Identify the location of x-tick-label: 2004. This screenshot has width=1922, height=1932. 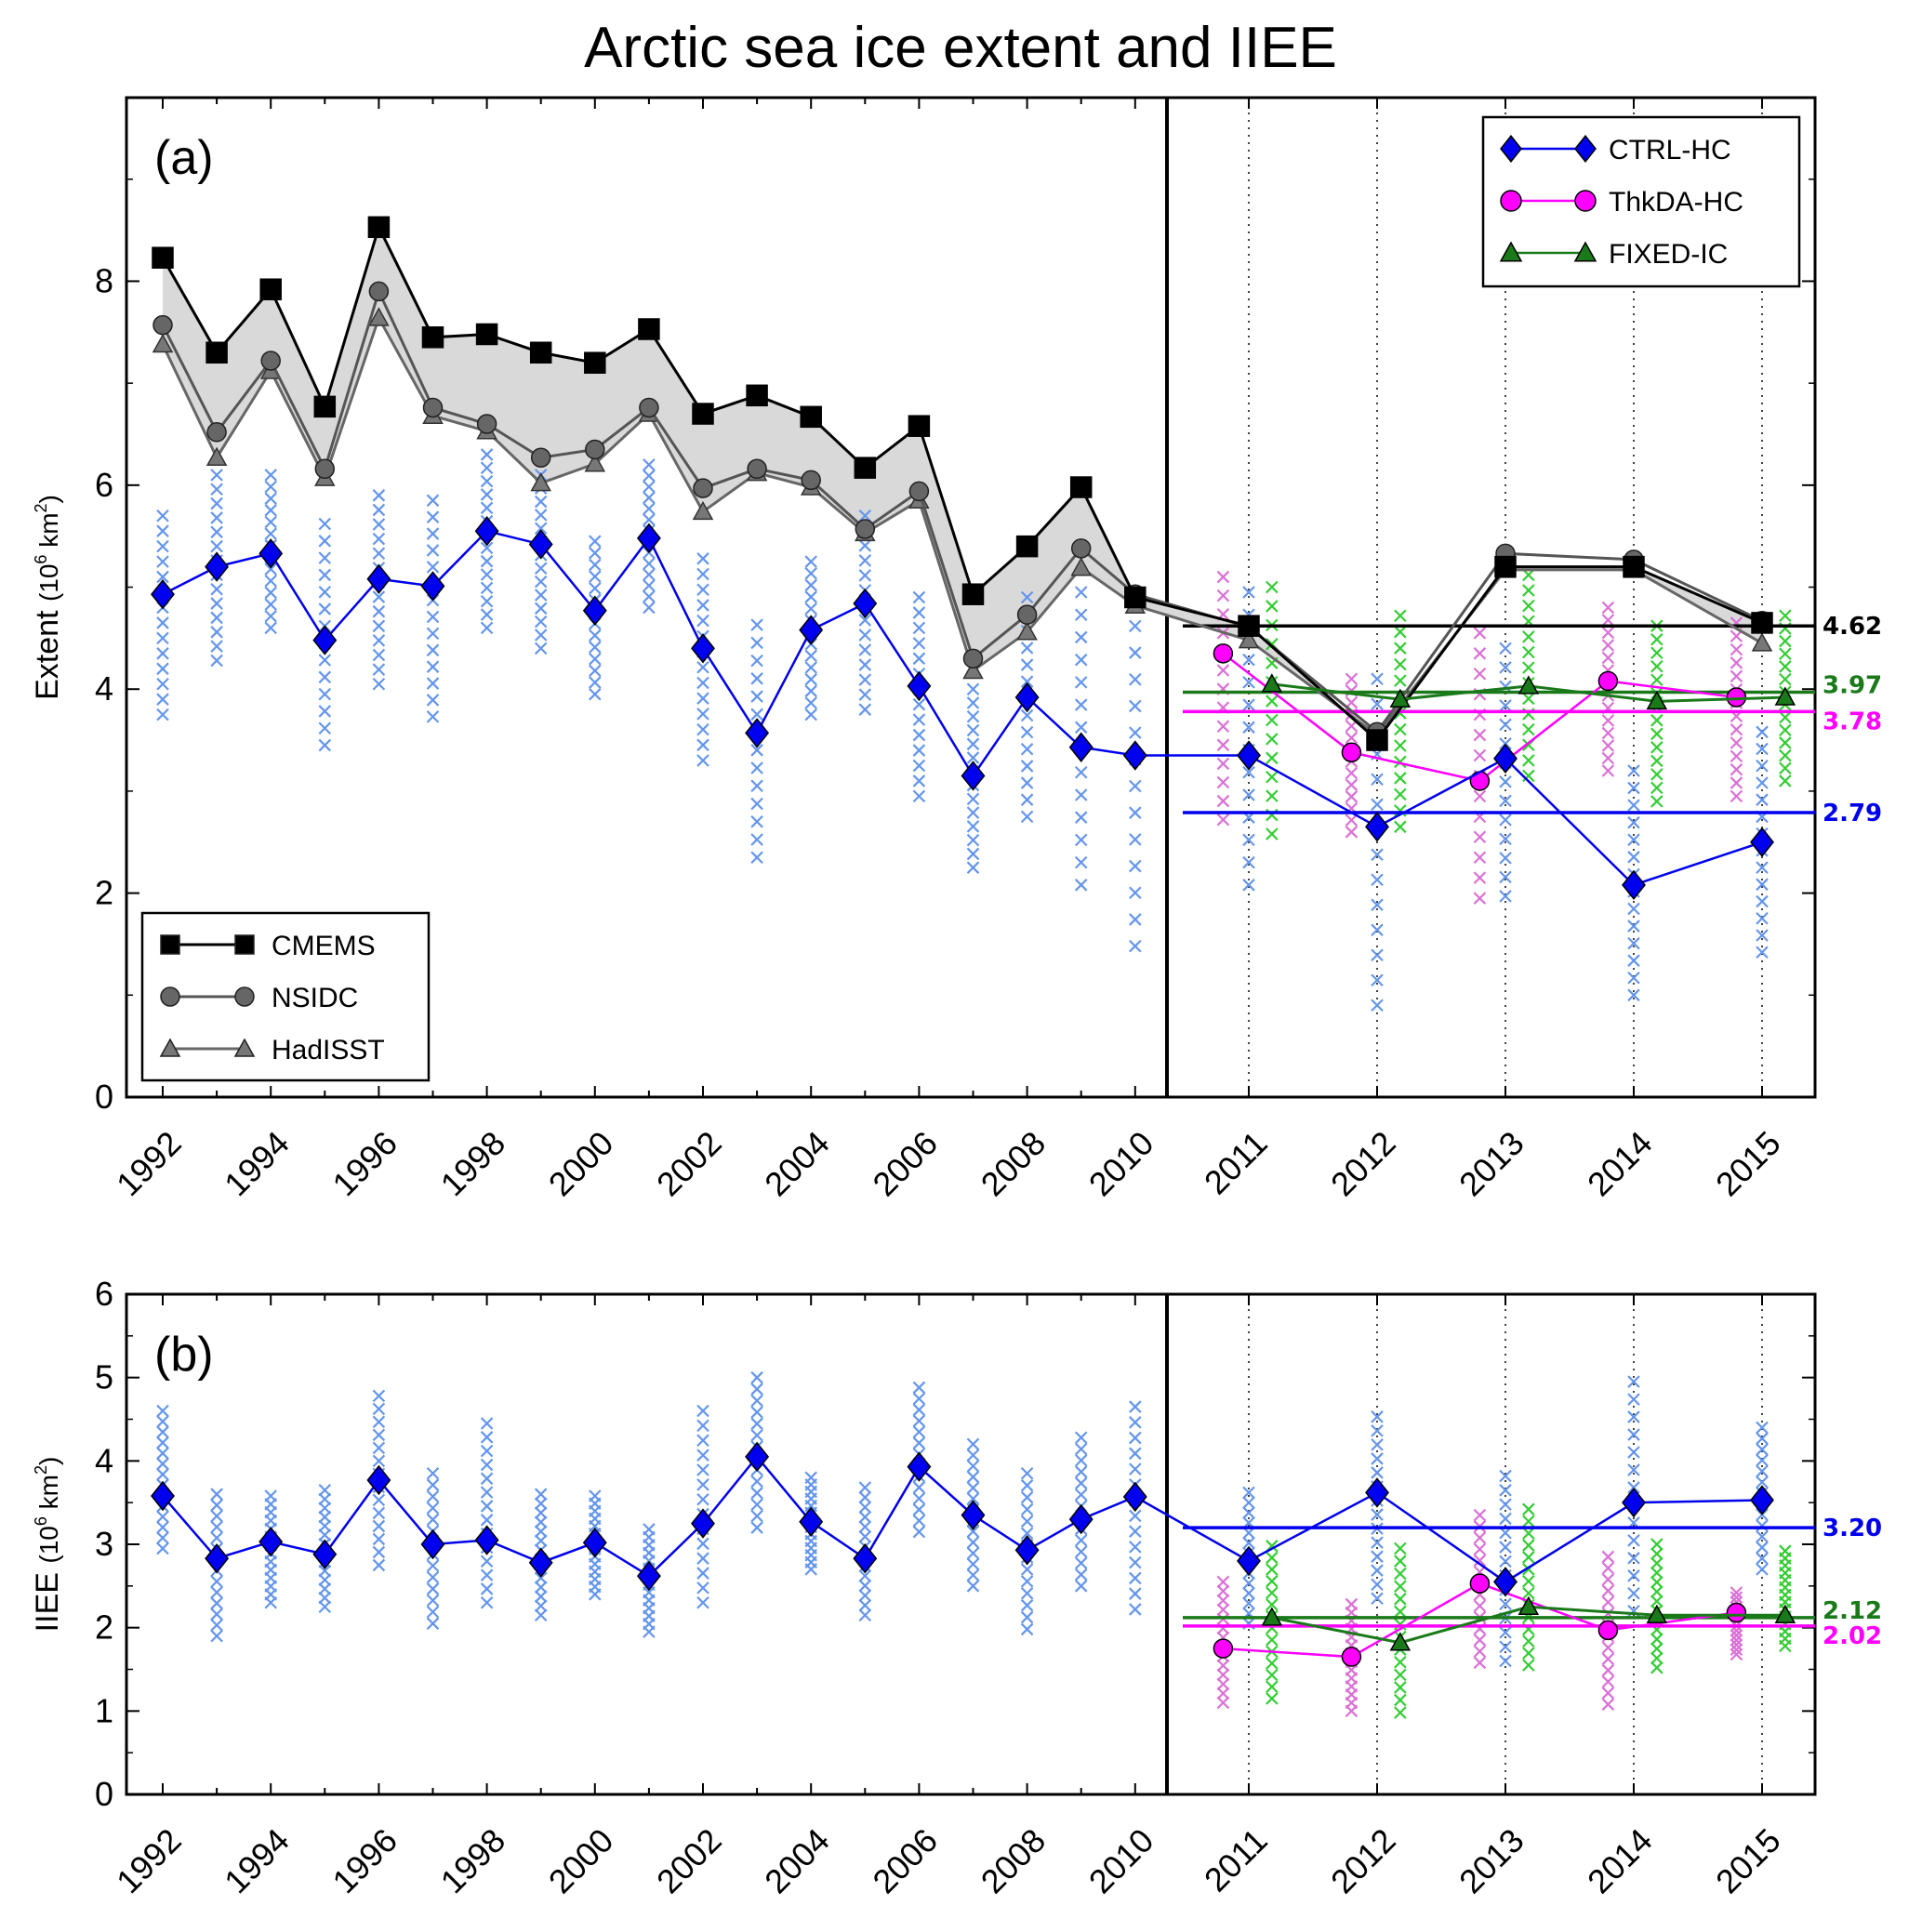
(797, 1861).